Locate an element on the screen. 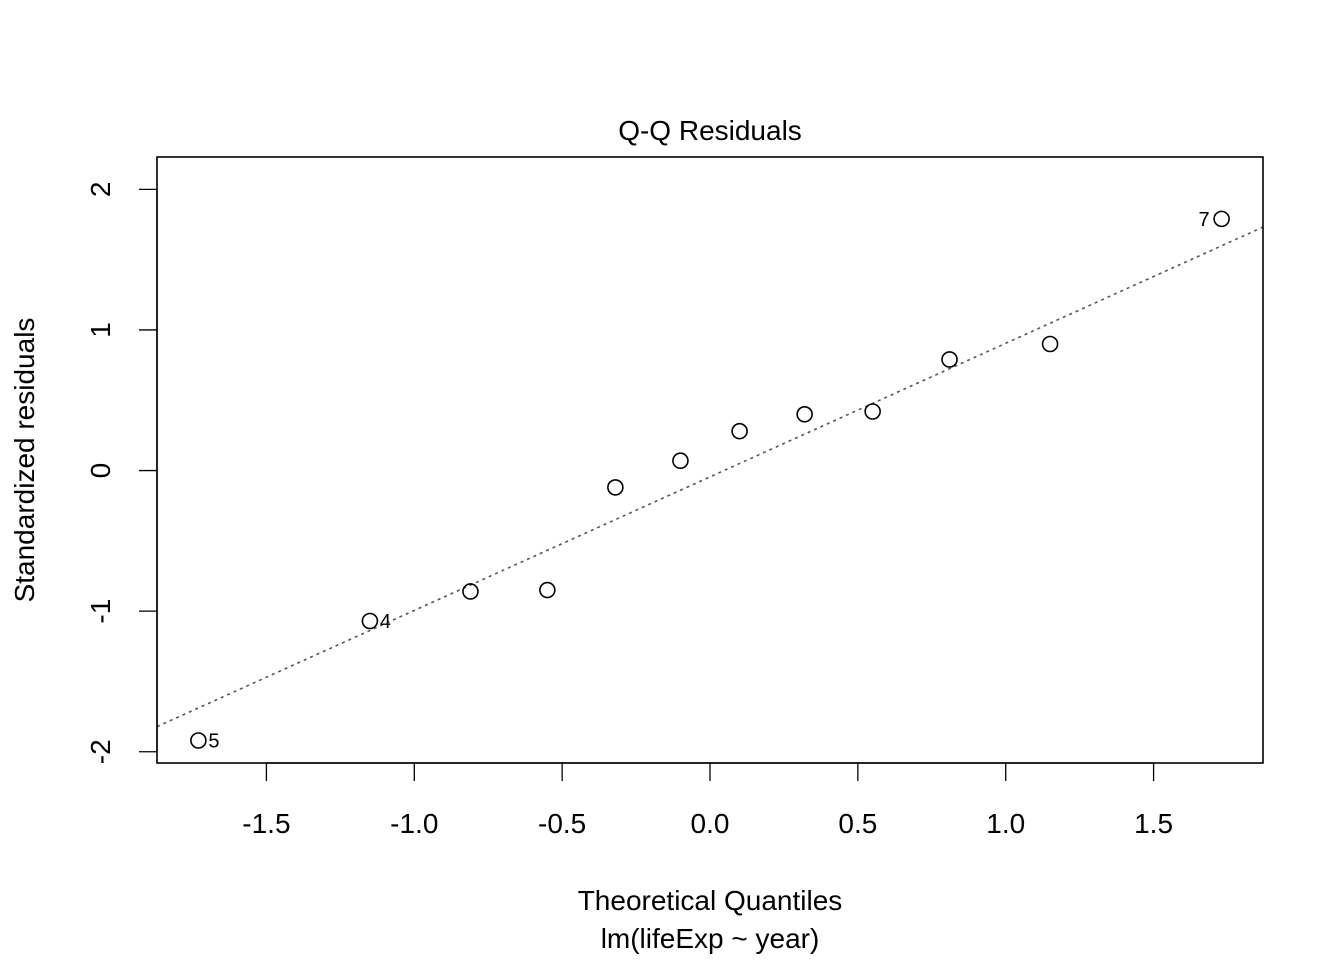 The width and height of the screenshot is (1344, 960). point-label: 5 is located at coordinates (213, 742).